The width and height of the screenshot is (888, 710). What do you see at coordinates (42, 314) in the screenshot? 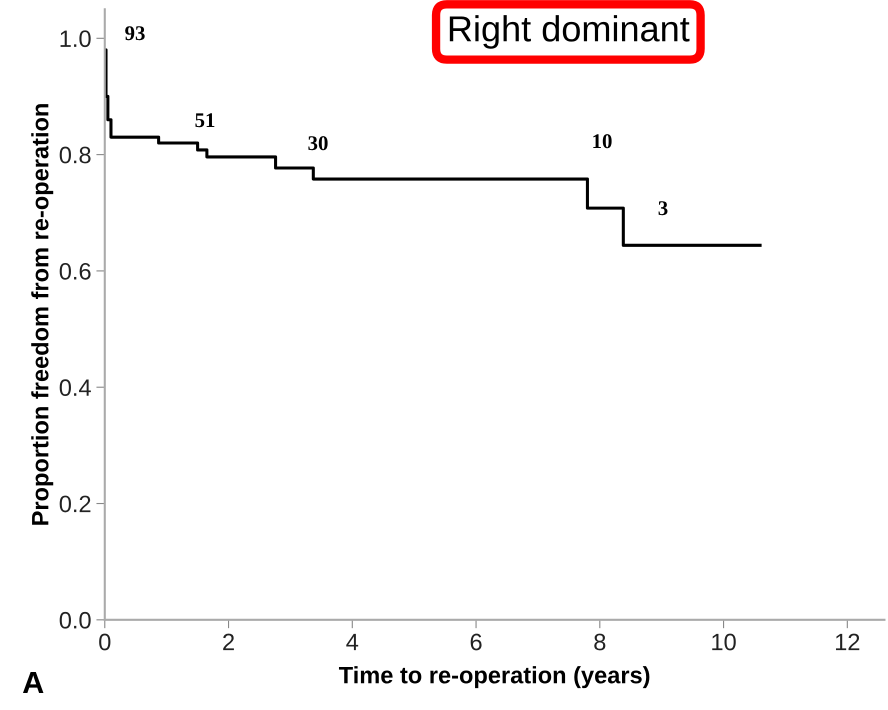
I see `y-axis-title: Proportion freedom from re-operation` at bounding box center [42, 314].